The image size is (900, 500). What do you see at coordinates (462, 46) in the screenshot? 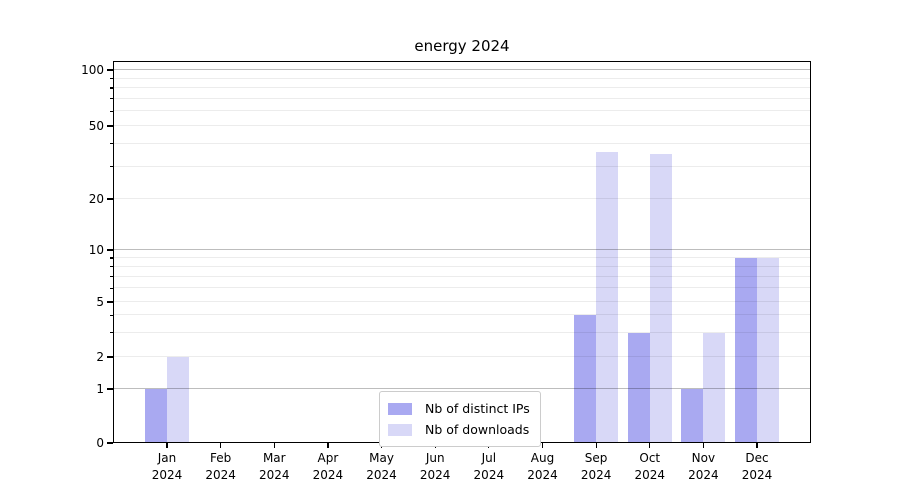
I see `chart-title: energy 2024` at bounding box center [462, 46].